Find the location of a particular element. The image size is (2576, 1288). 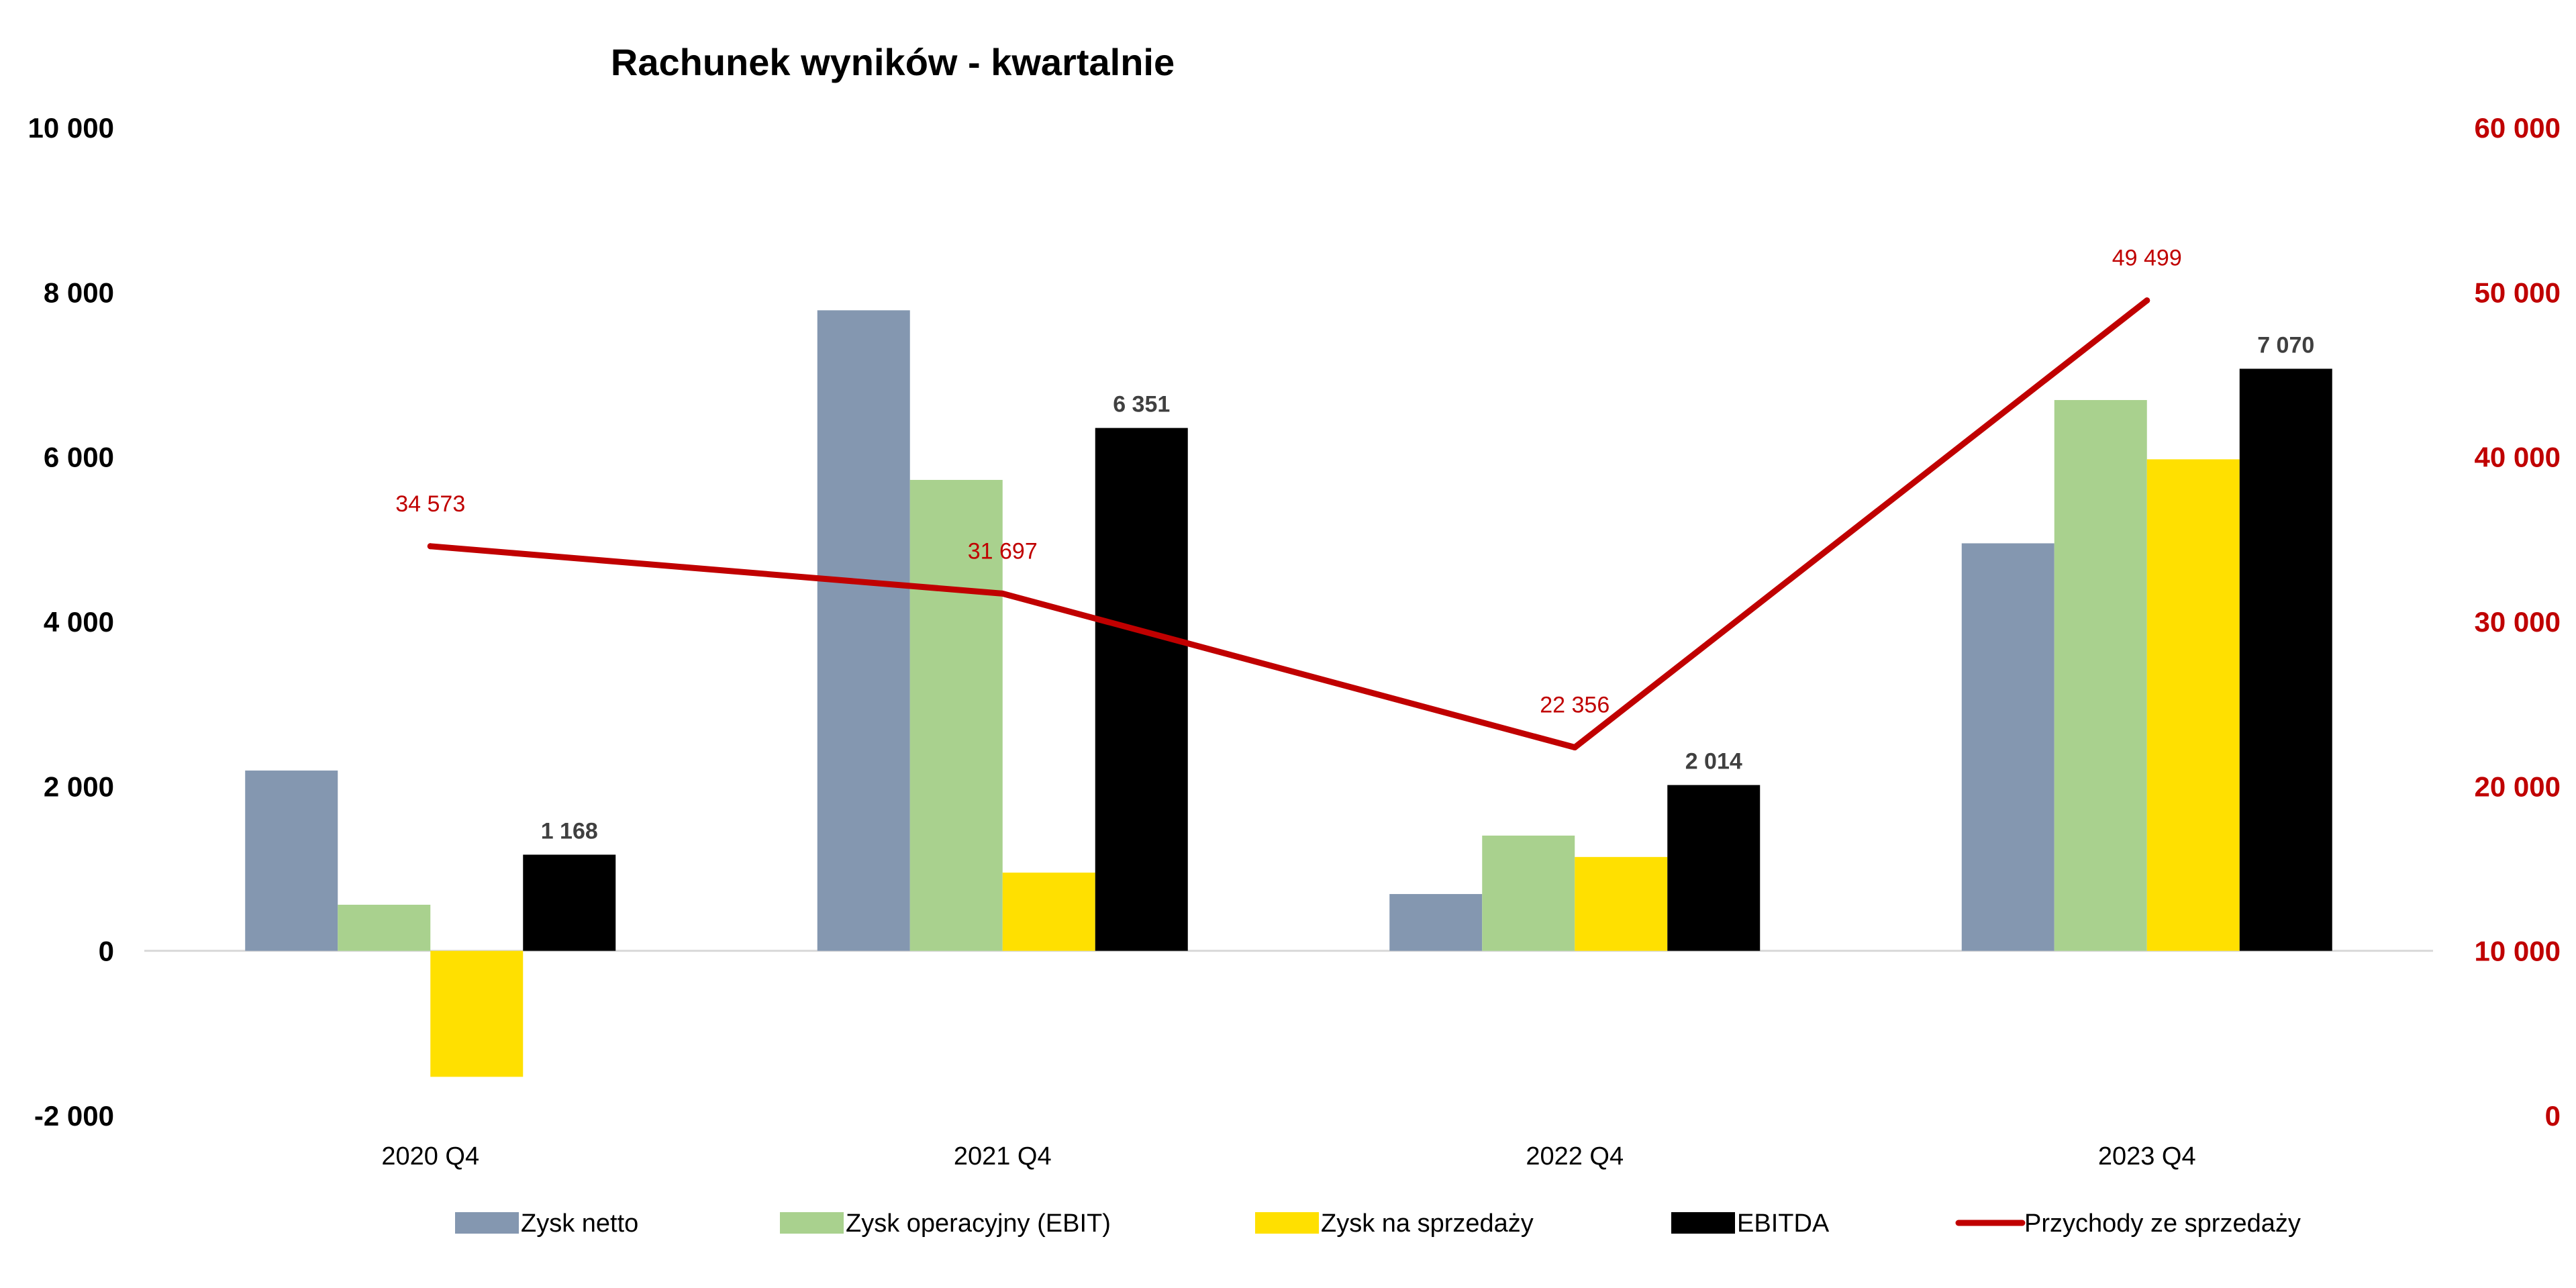

y-right-tick-label: 60 000 is located at coordinates (2518, 128).